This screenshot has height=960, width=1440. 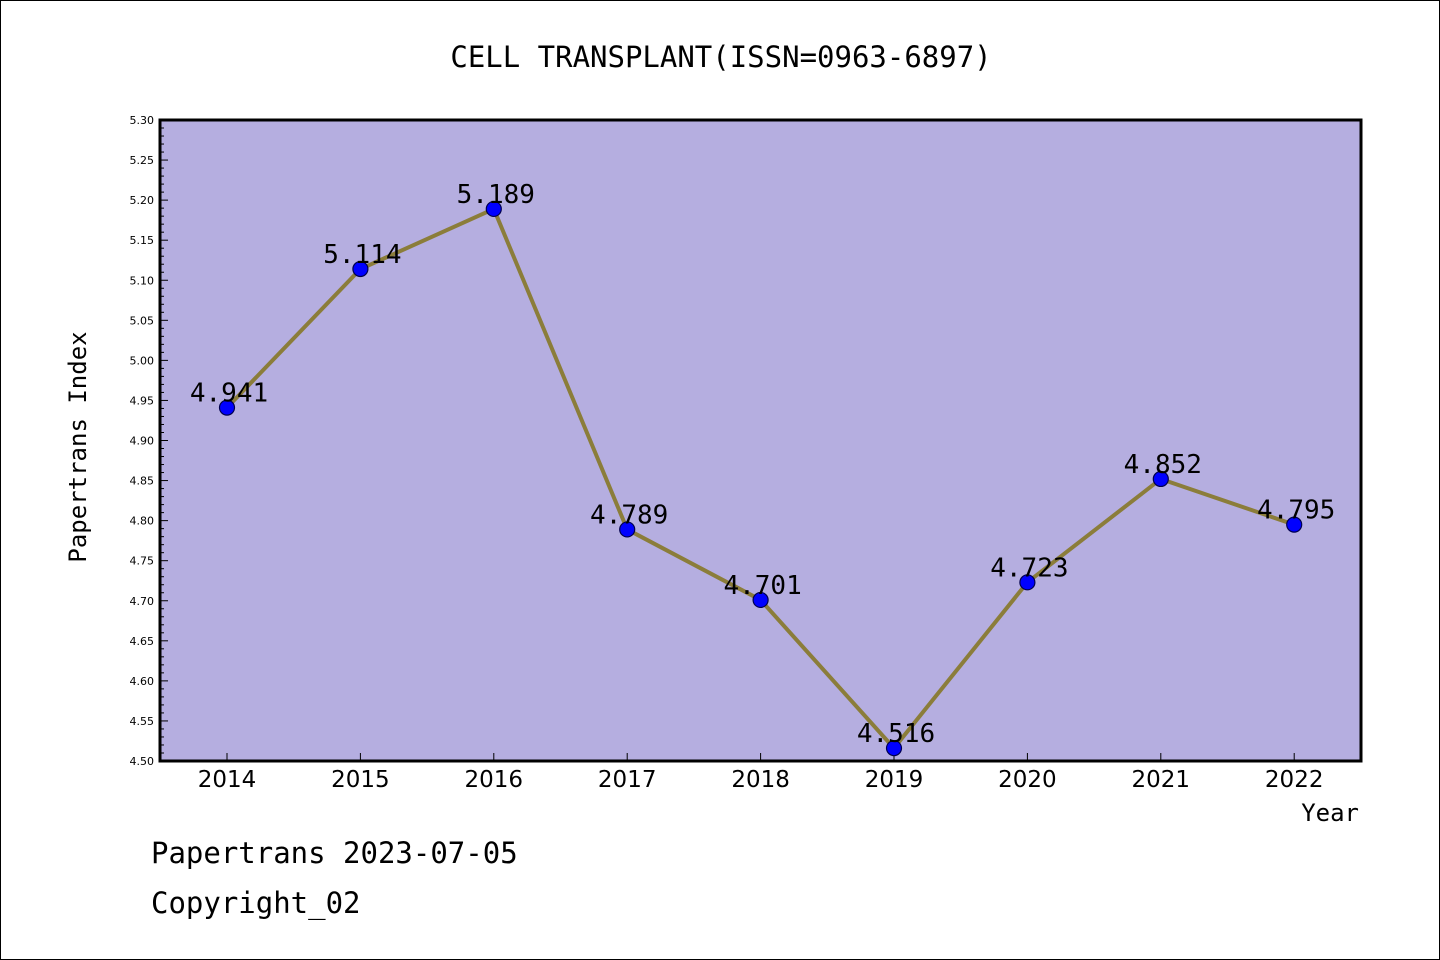 I want to click on x-axis-label: Year, so click(x=1330, y=813).